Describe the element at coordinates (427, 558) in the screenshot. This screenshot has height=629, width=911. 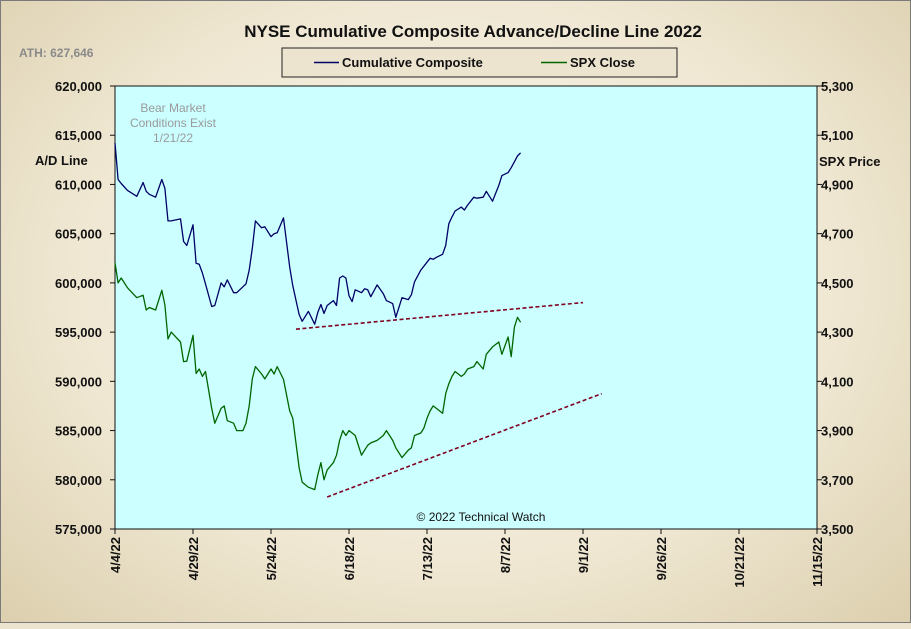
I see `x-tick-label: 7/13/22` at that location.